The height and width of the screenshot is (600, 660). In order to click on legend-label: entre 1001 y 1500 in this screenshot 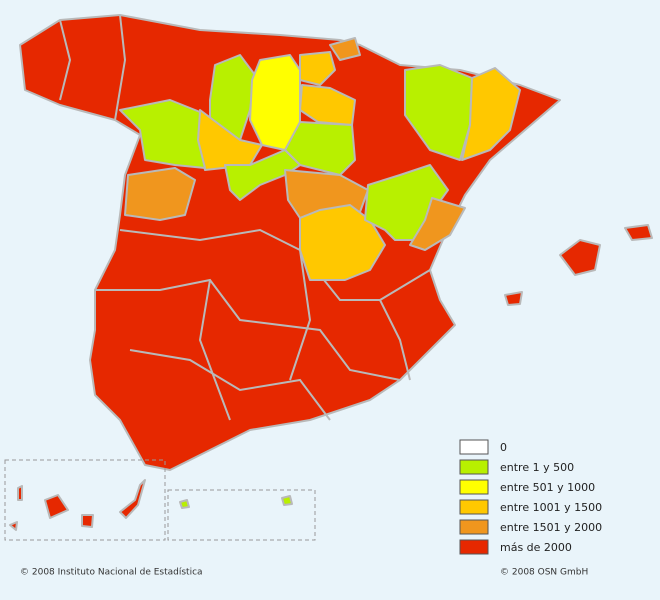, I will do `click(551, 507)`.